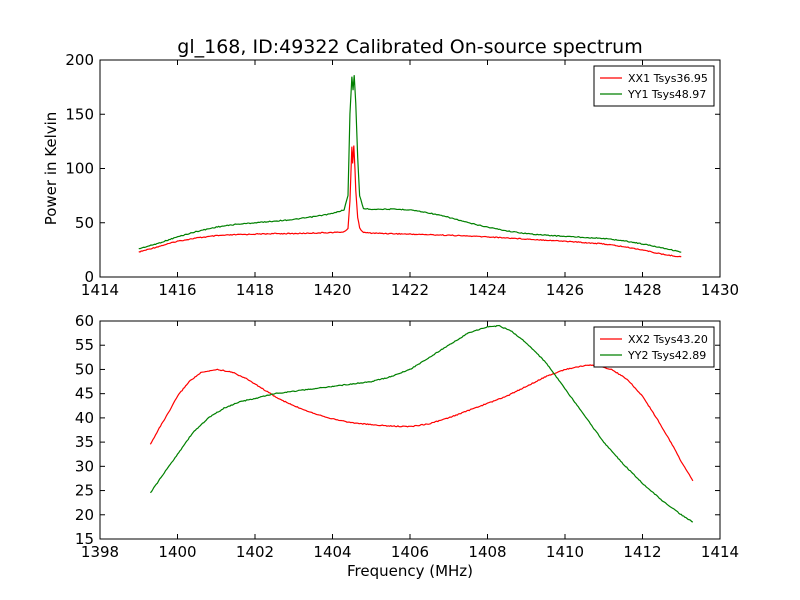 This screenshot has width=800, height=600. I want to click on y-tick-label: 0, so click(89, 277).